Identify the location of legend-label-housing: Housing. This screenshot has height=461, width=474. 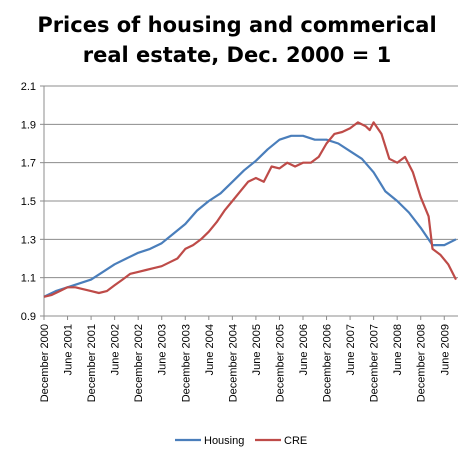
(224, 441).